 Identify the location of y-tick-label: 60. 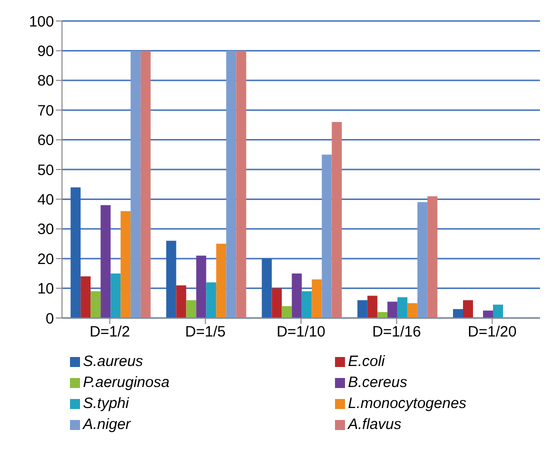
(45, 141).